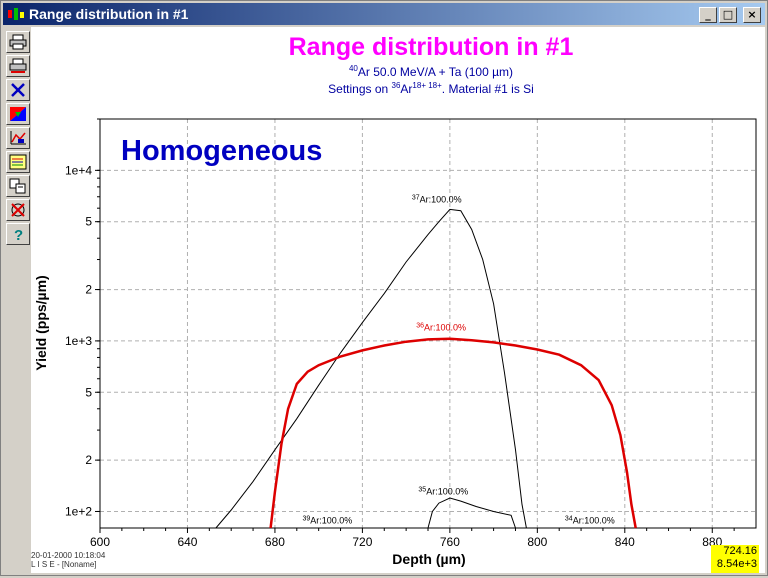 The height and width of the screenshot is (578, 768). What do you see at coordinates (78, 170) in the screenshot?
I see `y-tick-label: 1e+4` at bounding box center [78, 170].